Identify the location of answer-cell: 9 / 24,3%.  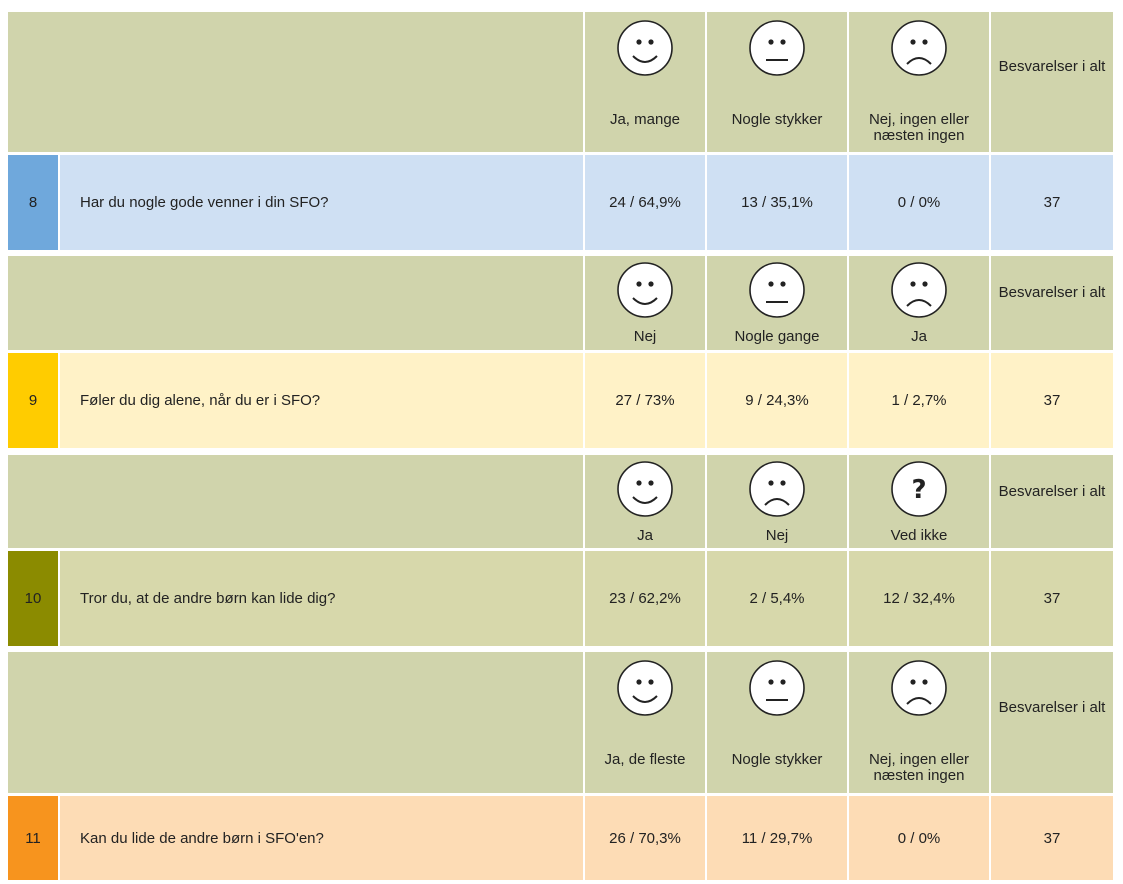
(777, 400).